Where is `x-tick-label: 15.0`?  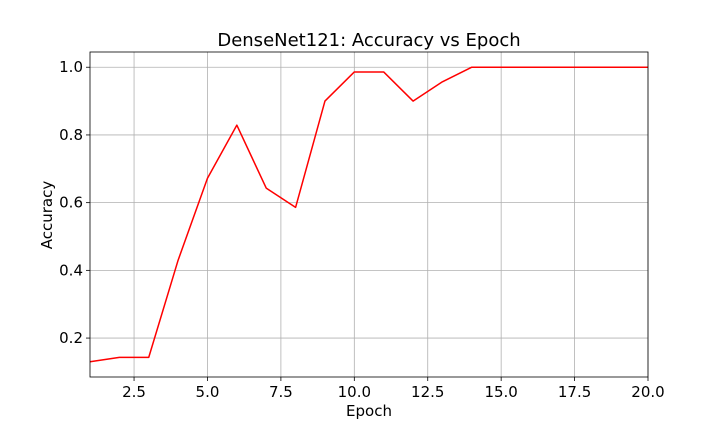
x-tick-label: 15.0 is located at coordinates (500, 392).